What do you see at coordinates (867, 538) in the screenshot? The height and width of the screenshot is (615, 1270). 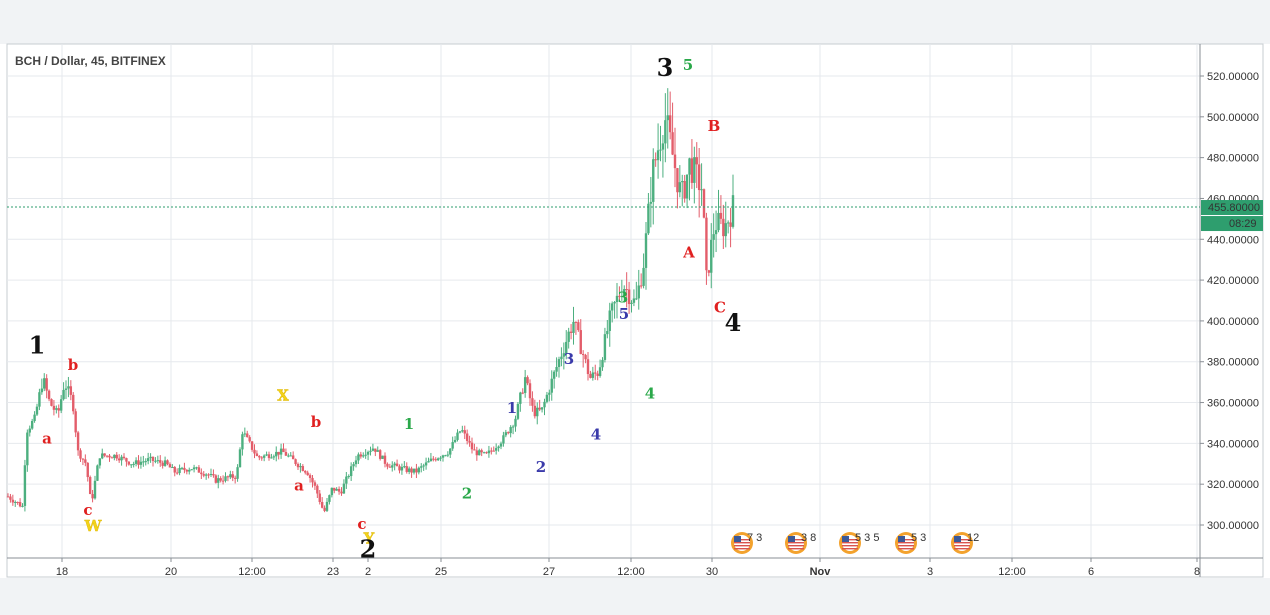 I see `event-count: 5 3 5` at bounding box center [867, 538].